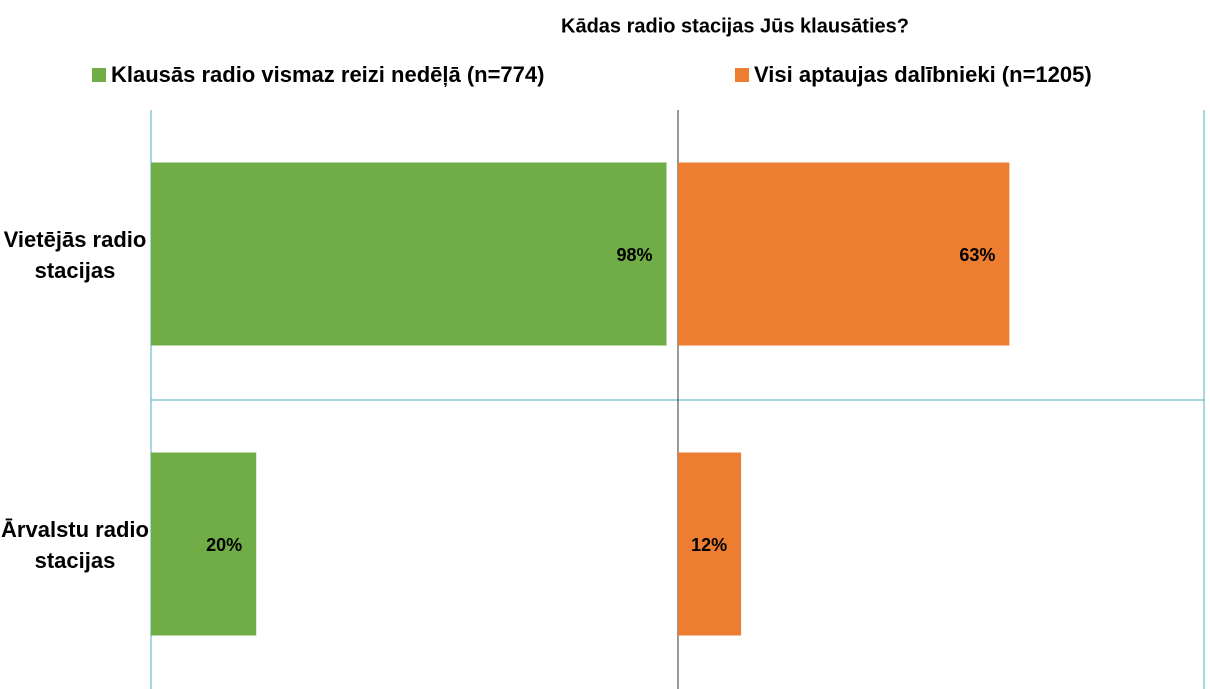 The height and width of the screenshot is (689, 1210). I want to click on data-label: 98%, so click(634, 255).